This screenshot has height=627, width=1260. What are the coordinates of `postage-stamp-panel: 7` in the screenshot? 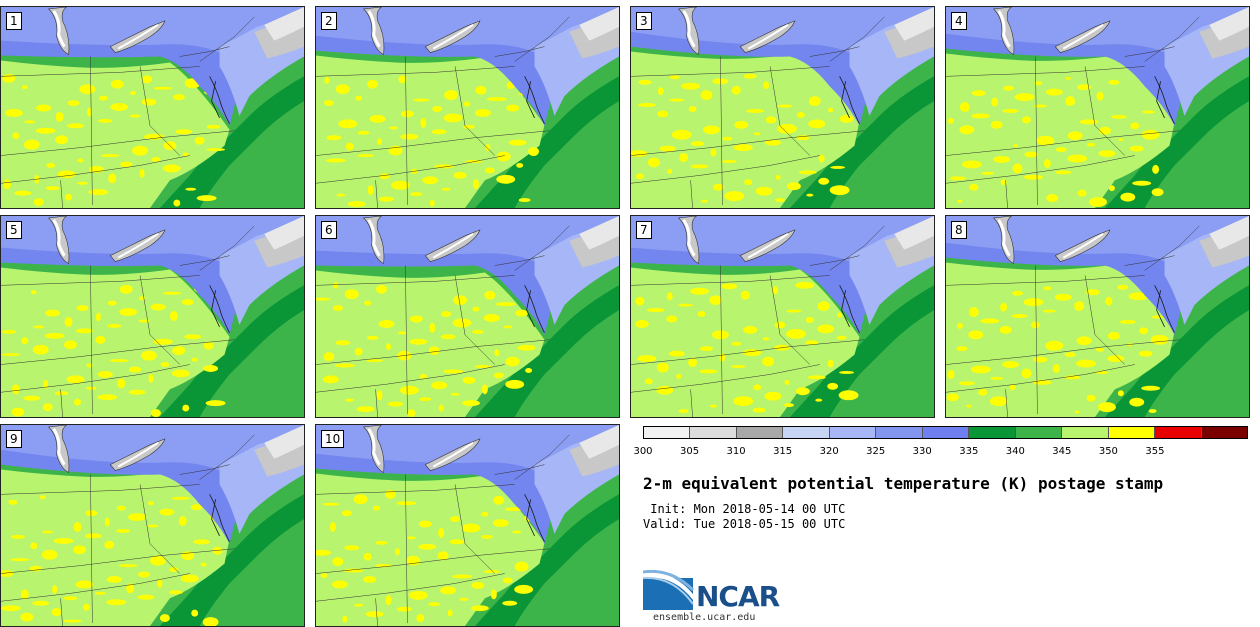 It's located at (782, 316).